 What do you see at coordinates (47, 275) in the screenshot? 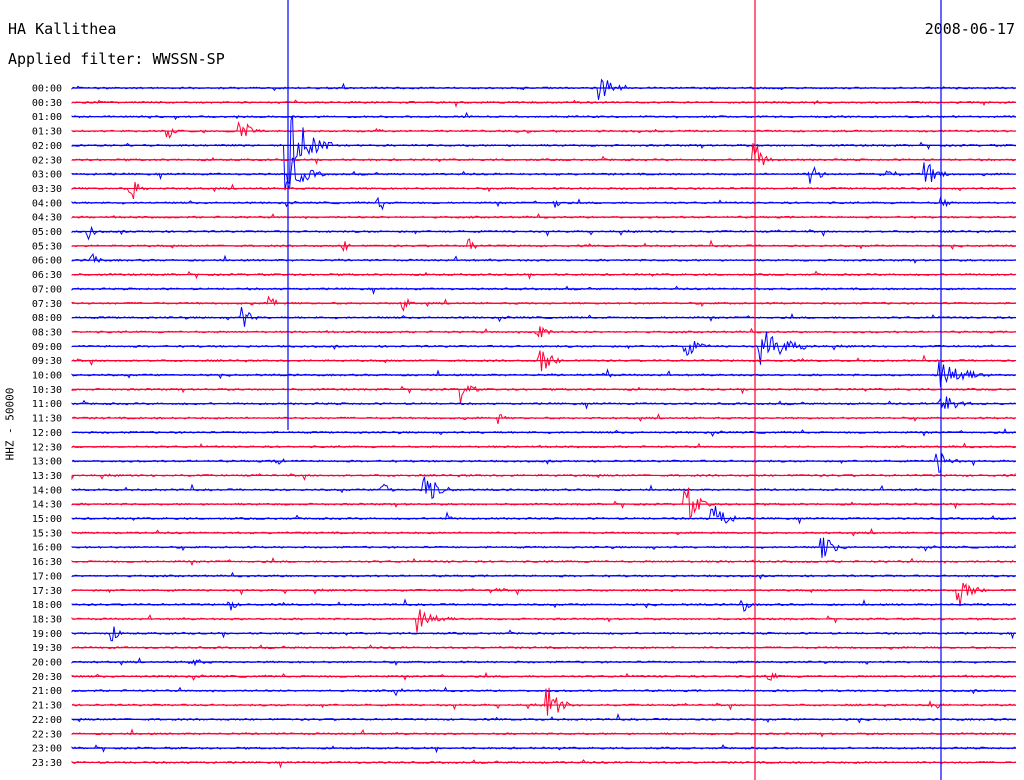
I see `row-time-label: 06:30` at bounding box center [47, 275].